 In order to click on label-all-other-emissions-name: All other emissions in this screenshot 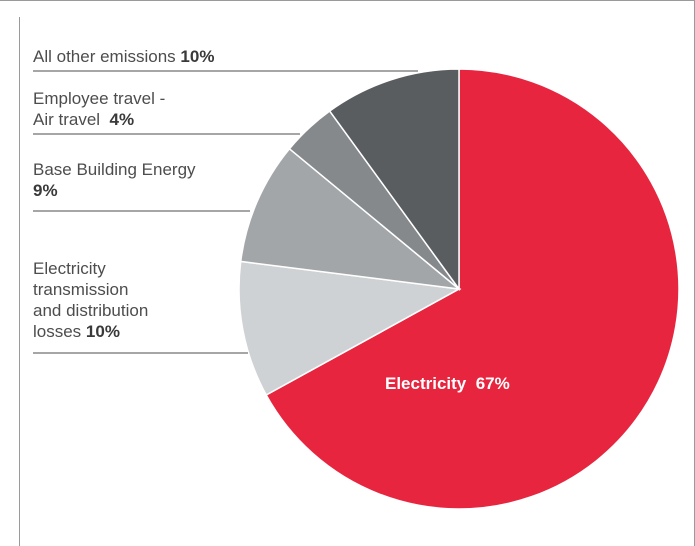, I will do `click(104, 56)`.